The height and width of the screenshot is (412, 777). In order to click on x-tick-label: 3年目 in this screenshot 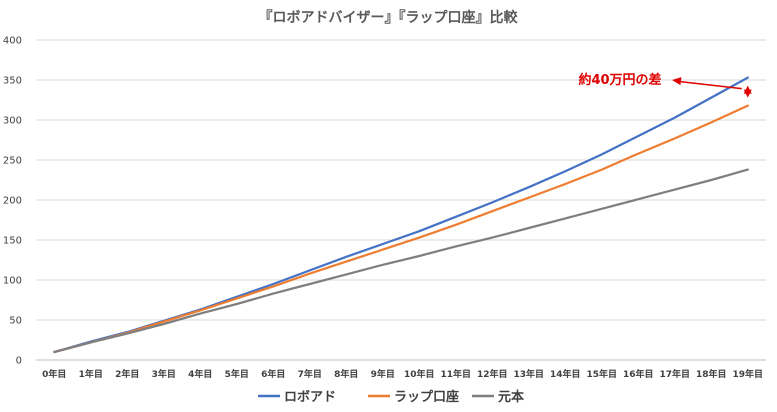, I will do `click(164, 374)`.